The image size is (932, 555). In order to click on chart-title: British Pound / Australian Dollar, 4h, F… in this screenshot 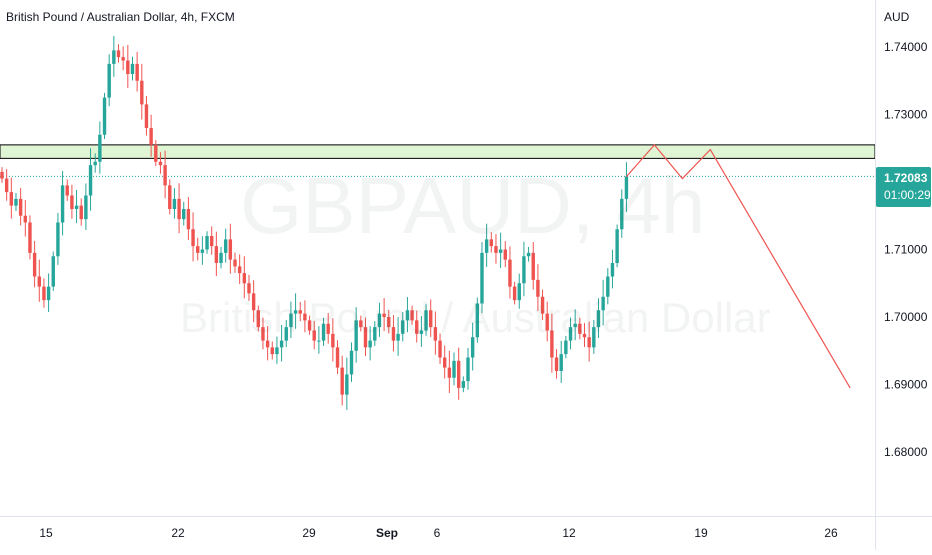, I will do `click(120, 17)`.